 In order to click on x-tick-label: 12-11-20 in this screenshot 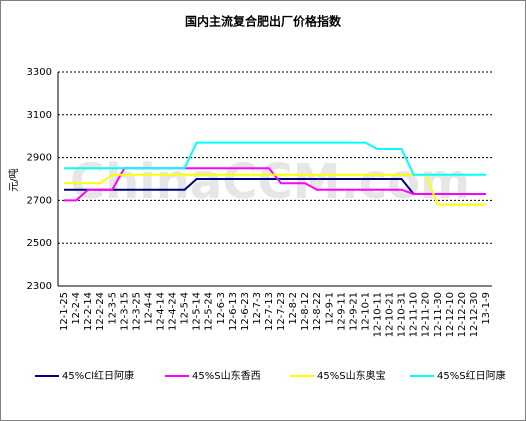, I will do `click(426, 314)`.